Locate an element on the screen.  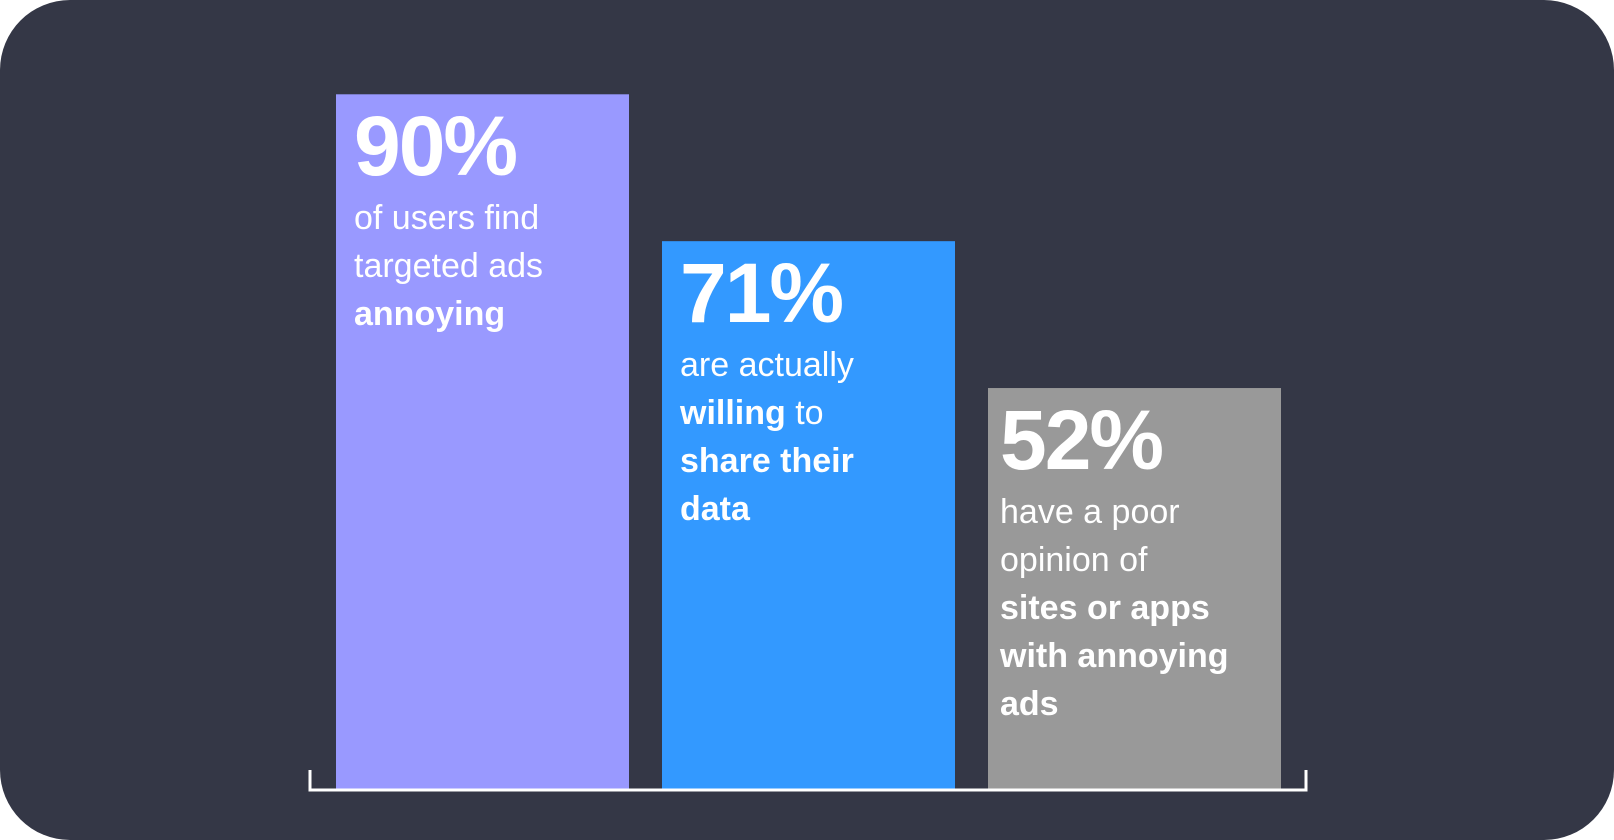
bar-label-1: 90% of users find targeted ads annoying is located at coordinates (490, 221).